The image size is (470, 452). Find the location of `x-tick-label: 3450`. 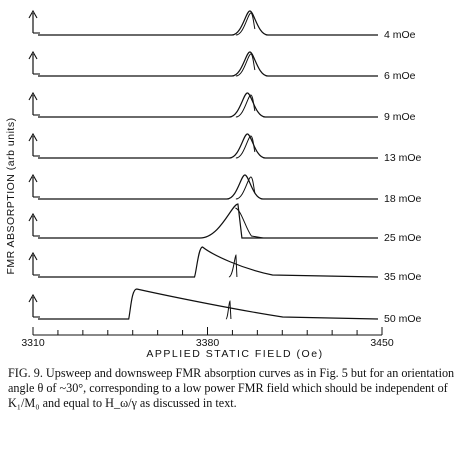

x-tick-label: 3450 is located at coordinates (382, 343).